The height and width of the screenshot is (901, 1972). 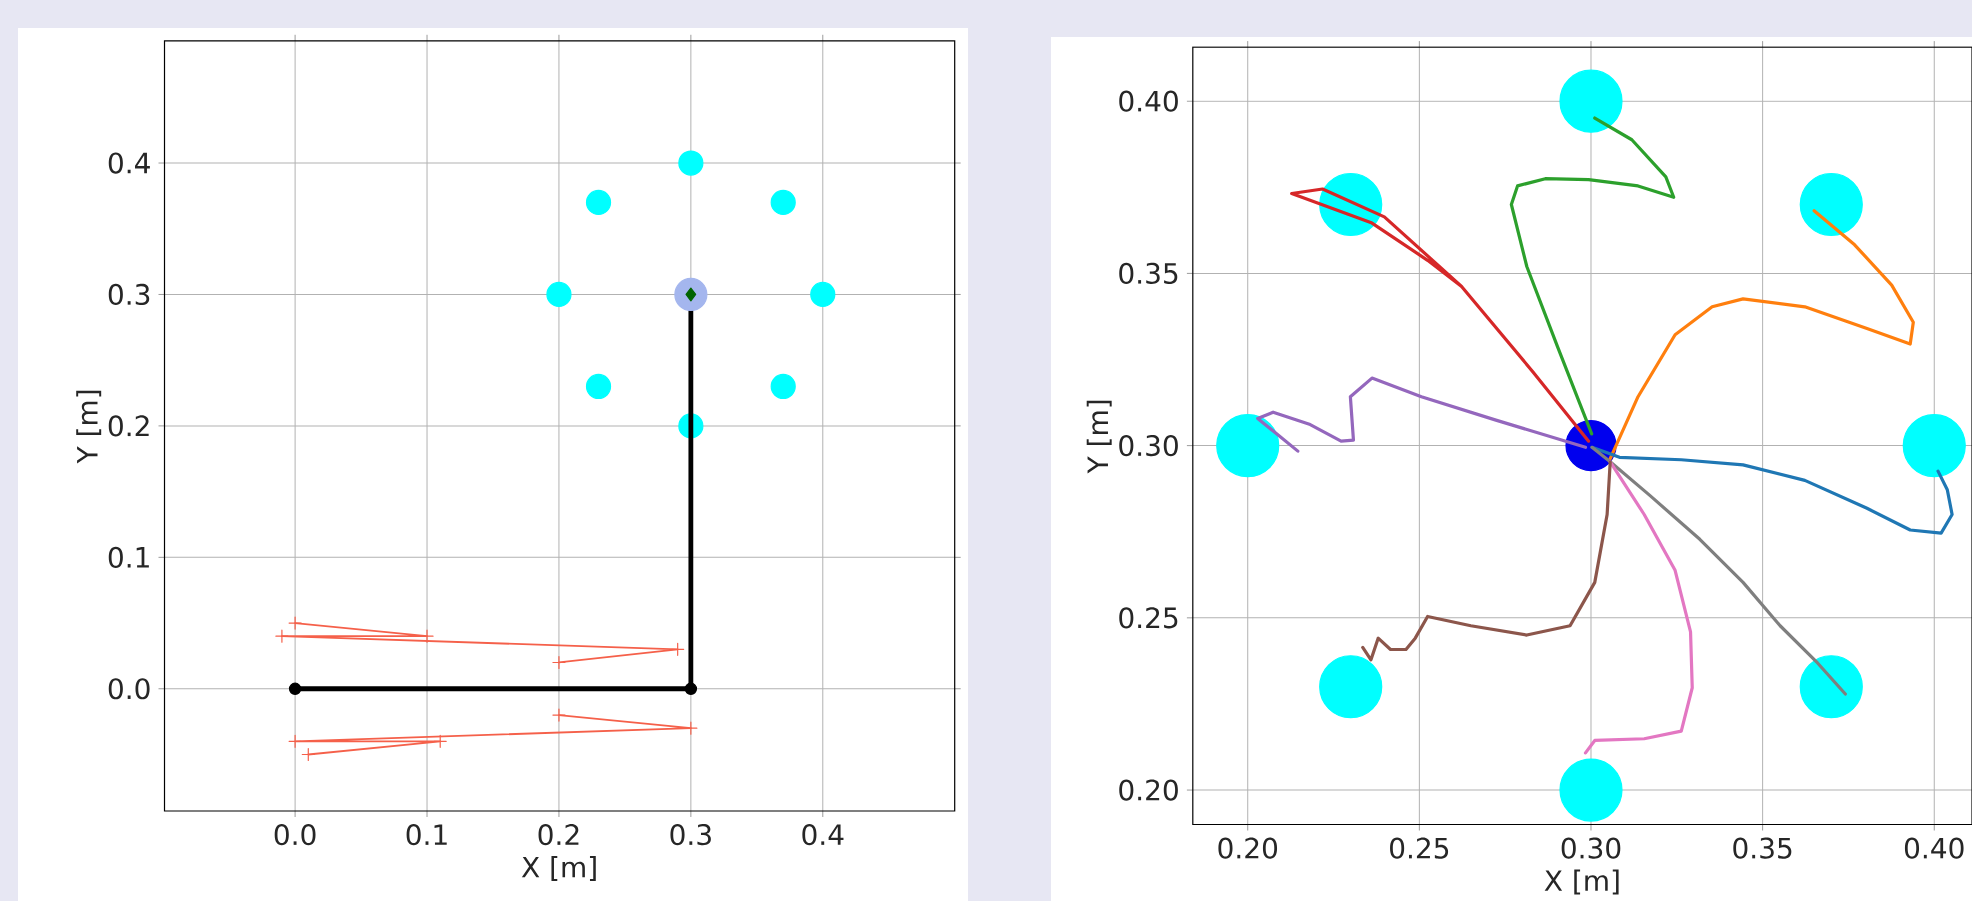 What do you see at coordinates (1419, 848) in the screenshot?
I see `x-tick-label: 0.25` at bounding box center [1419, 848].